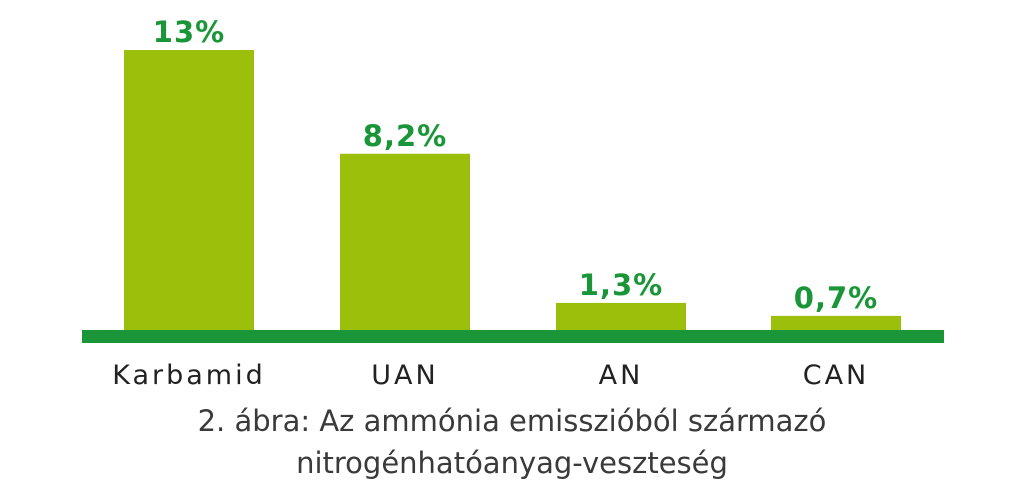 Image resolution: width=1024 pixels, height=496 pixels. I want to click on category-label-can: CAN, so click(836, 375).